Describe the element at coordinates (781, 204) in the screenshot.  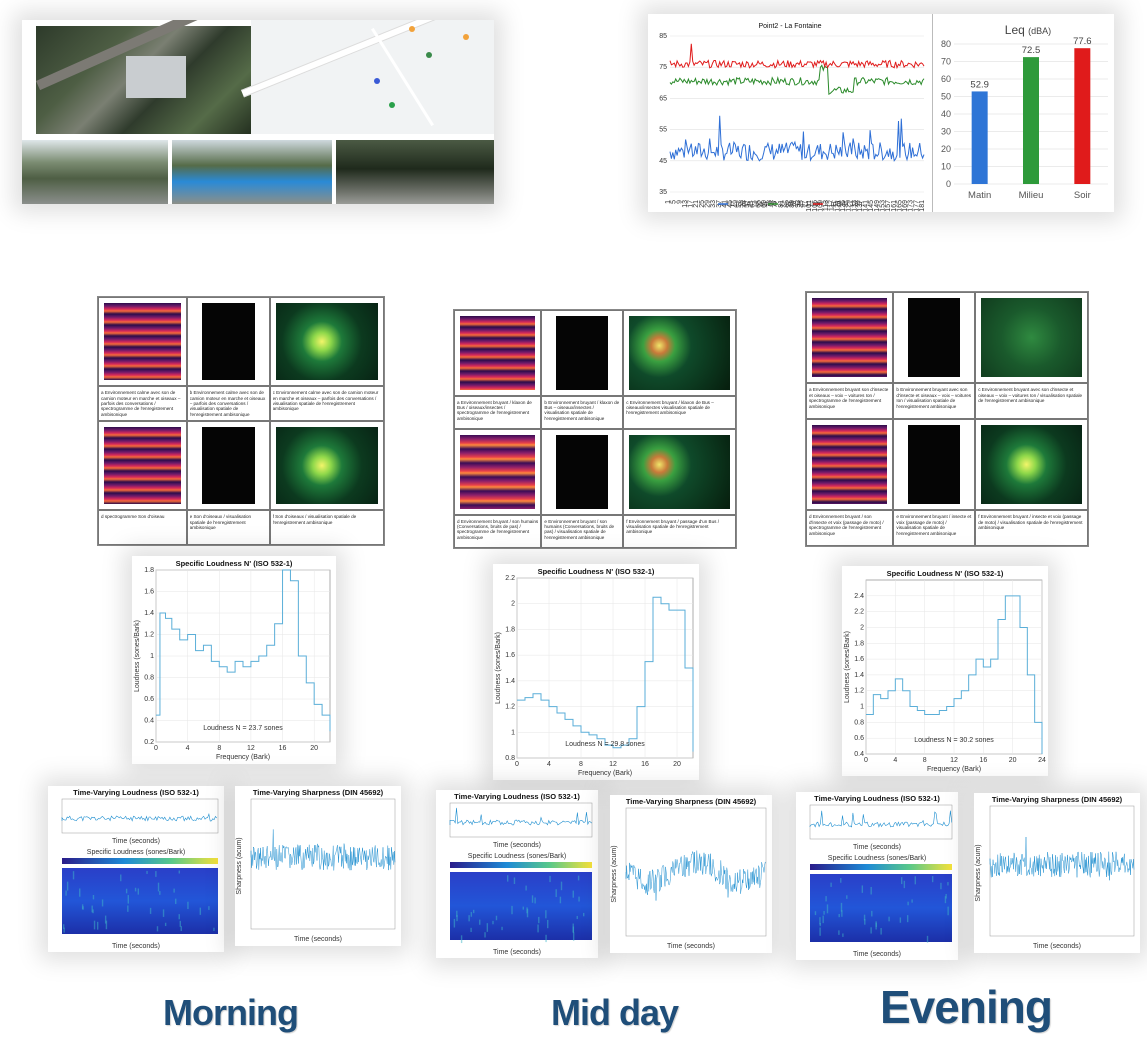
I see `line-x-tick: 81` at that location.